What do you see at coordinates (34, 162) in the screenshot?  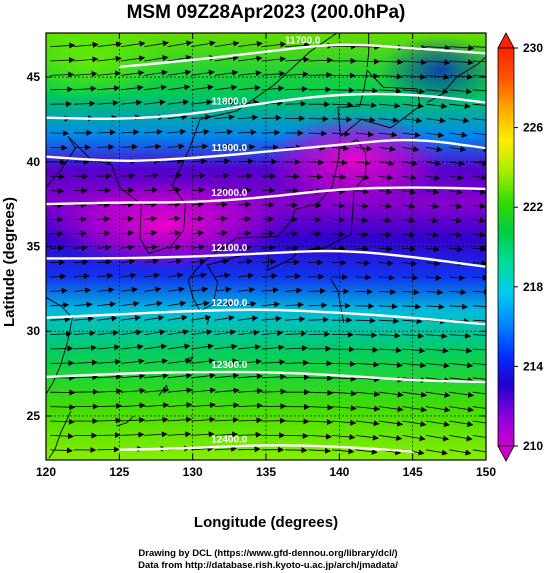 I see `y-tick-label: 40` at bounding box center [34, 162].